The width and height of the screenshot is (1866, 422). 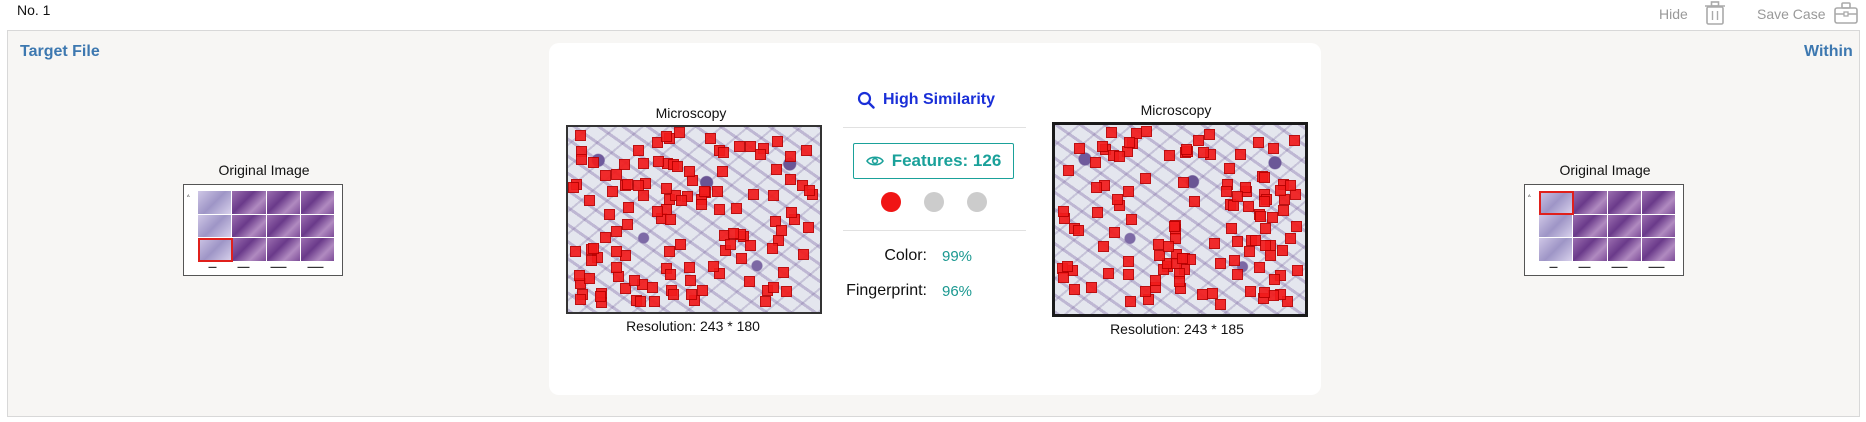 What do you see at coordinates (1791, 14) in the screenshot?
I see `save-case-button: Save Case` at bounding box center [1791, 14].